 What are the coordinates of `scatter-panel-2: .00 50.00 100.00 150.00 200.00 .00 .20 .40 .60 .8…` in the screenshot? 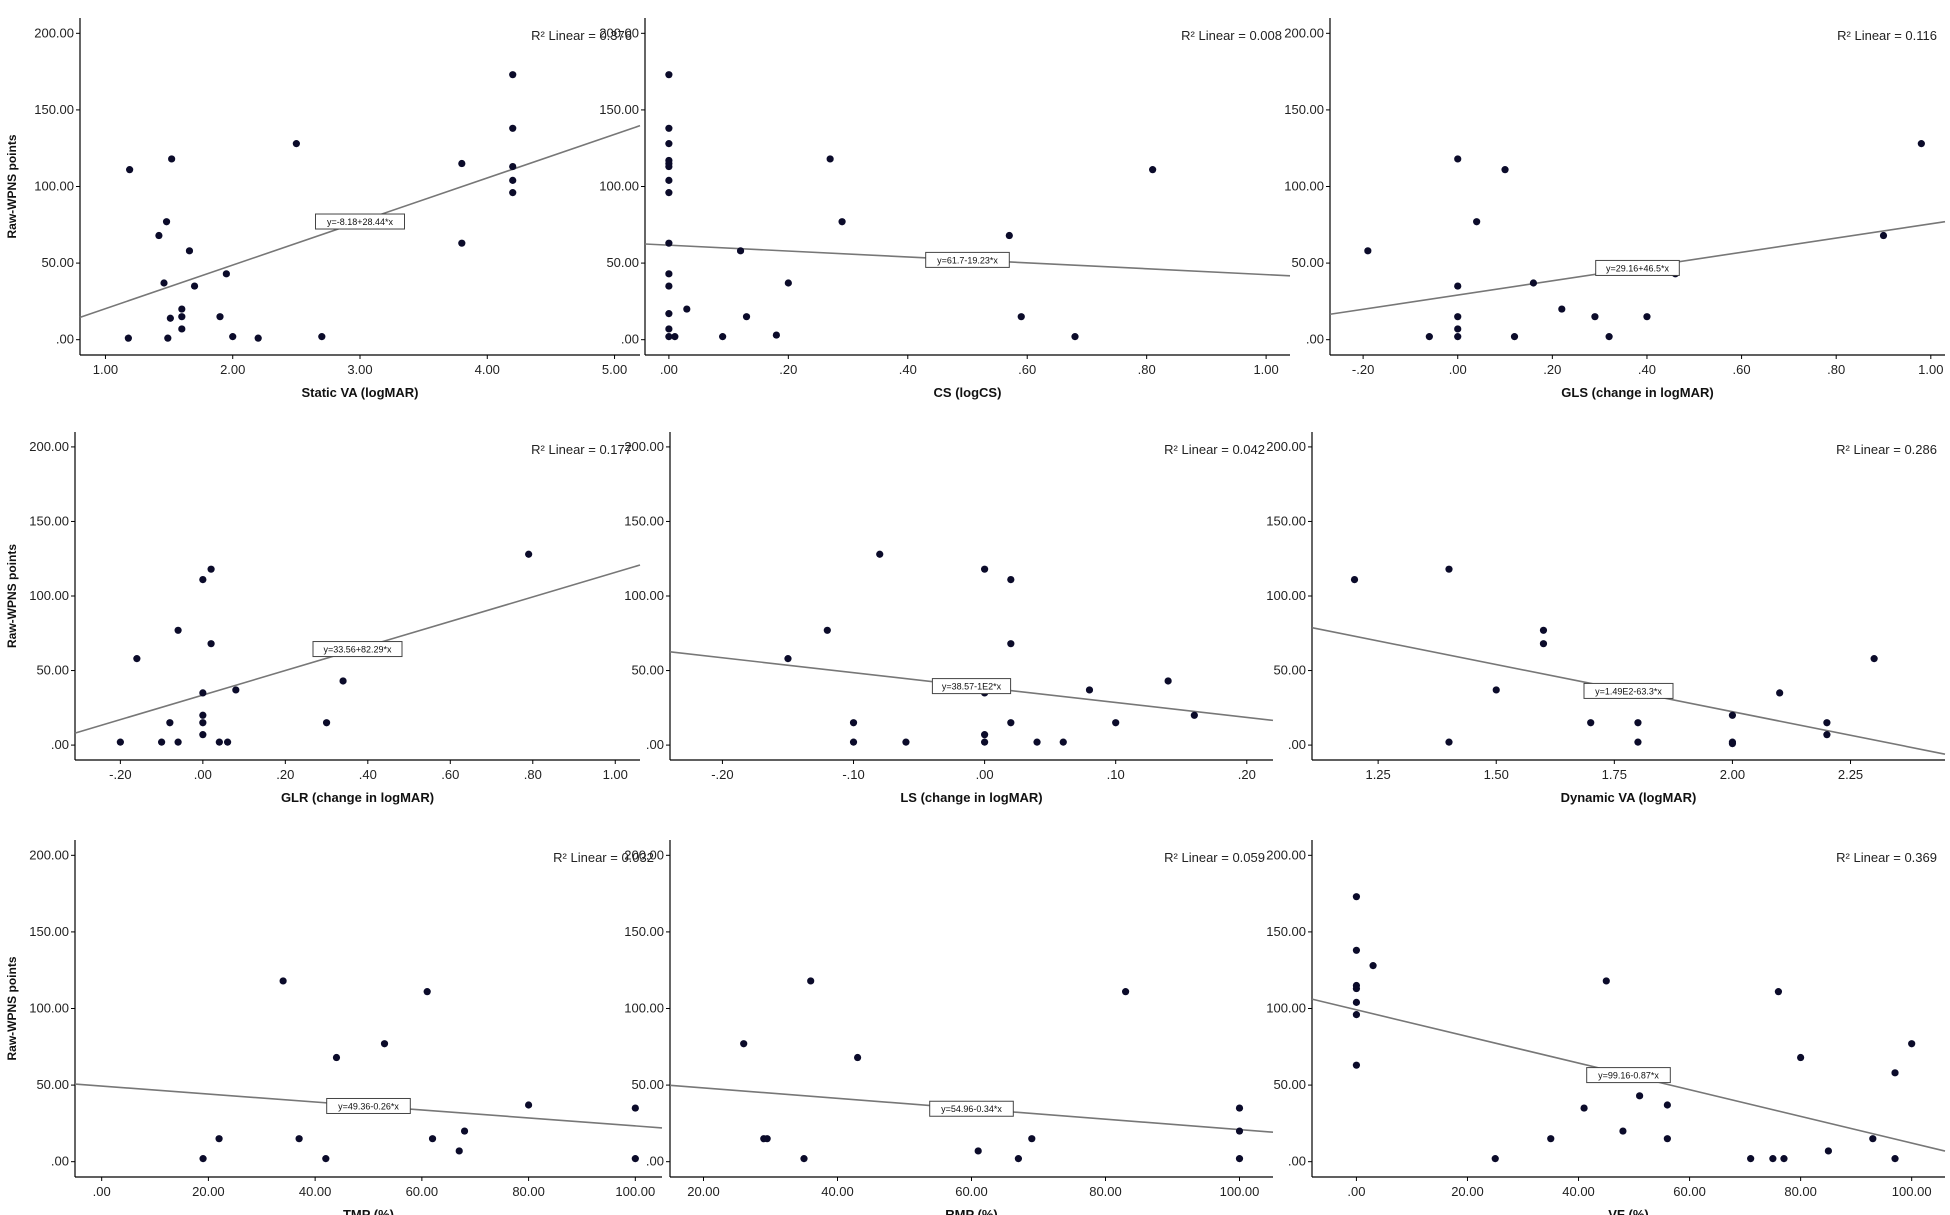 It's located at (945, 209).